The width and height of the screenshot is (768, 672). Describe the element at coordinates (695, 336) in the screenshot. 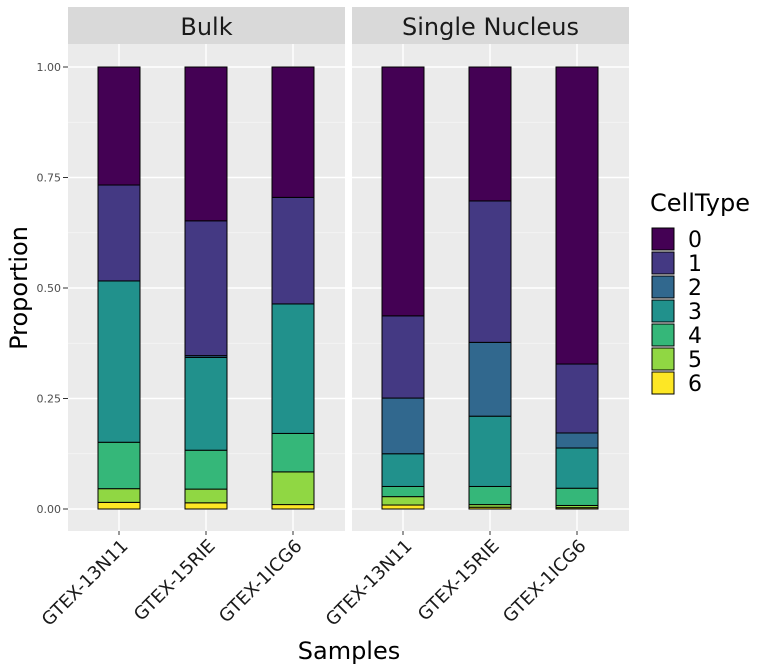

I see `legend-label-4: 4` at that location.